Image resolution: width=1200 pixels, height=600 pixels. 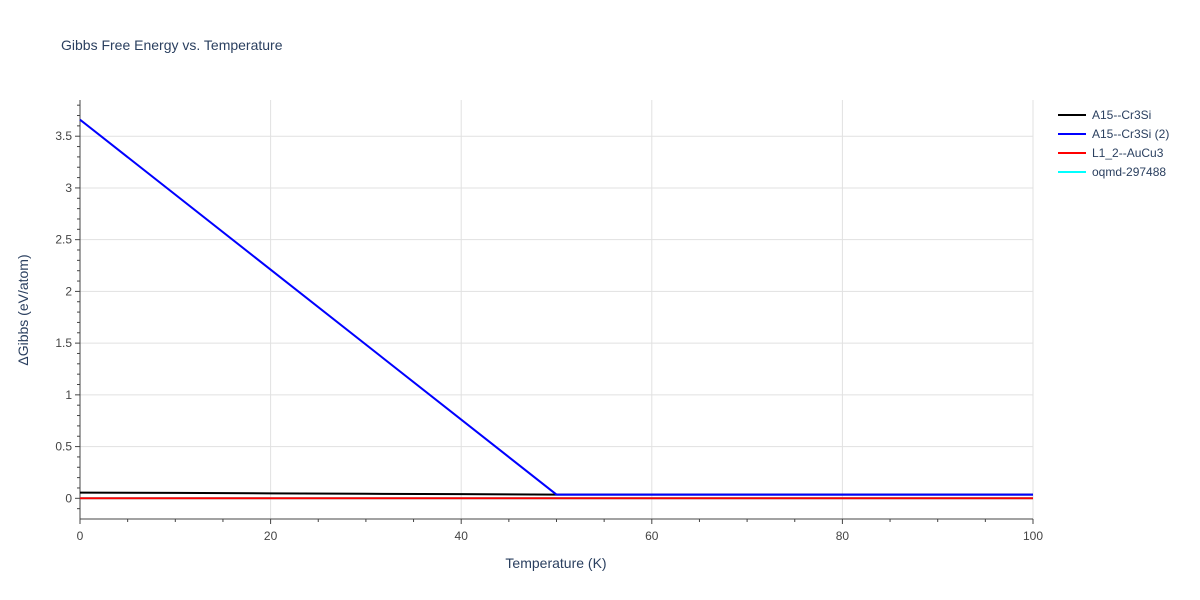 I want to click on x-axis: 0 20 40 60 80 100, so click(x=560, y=530).